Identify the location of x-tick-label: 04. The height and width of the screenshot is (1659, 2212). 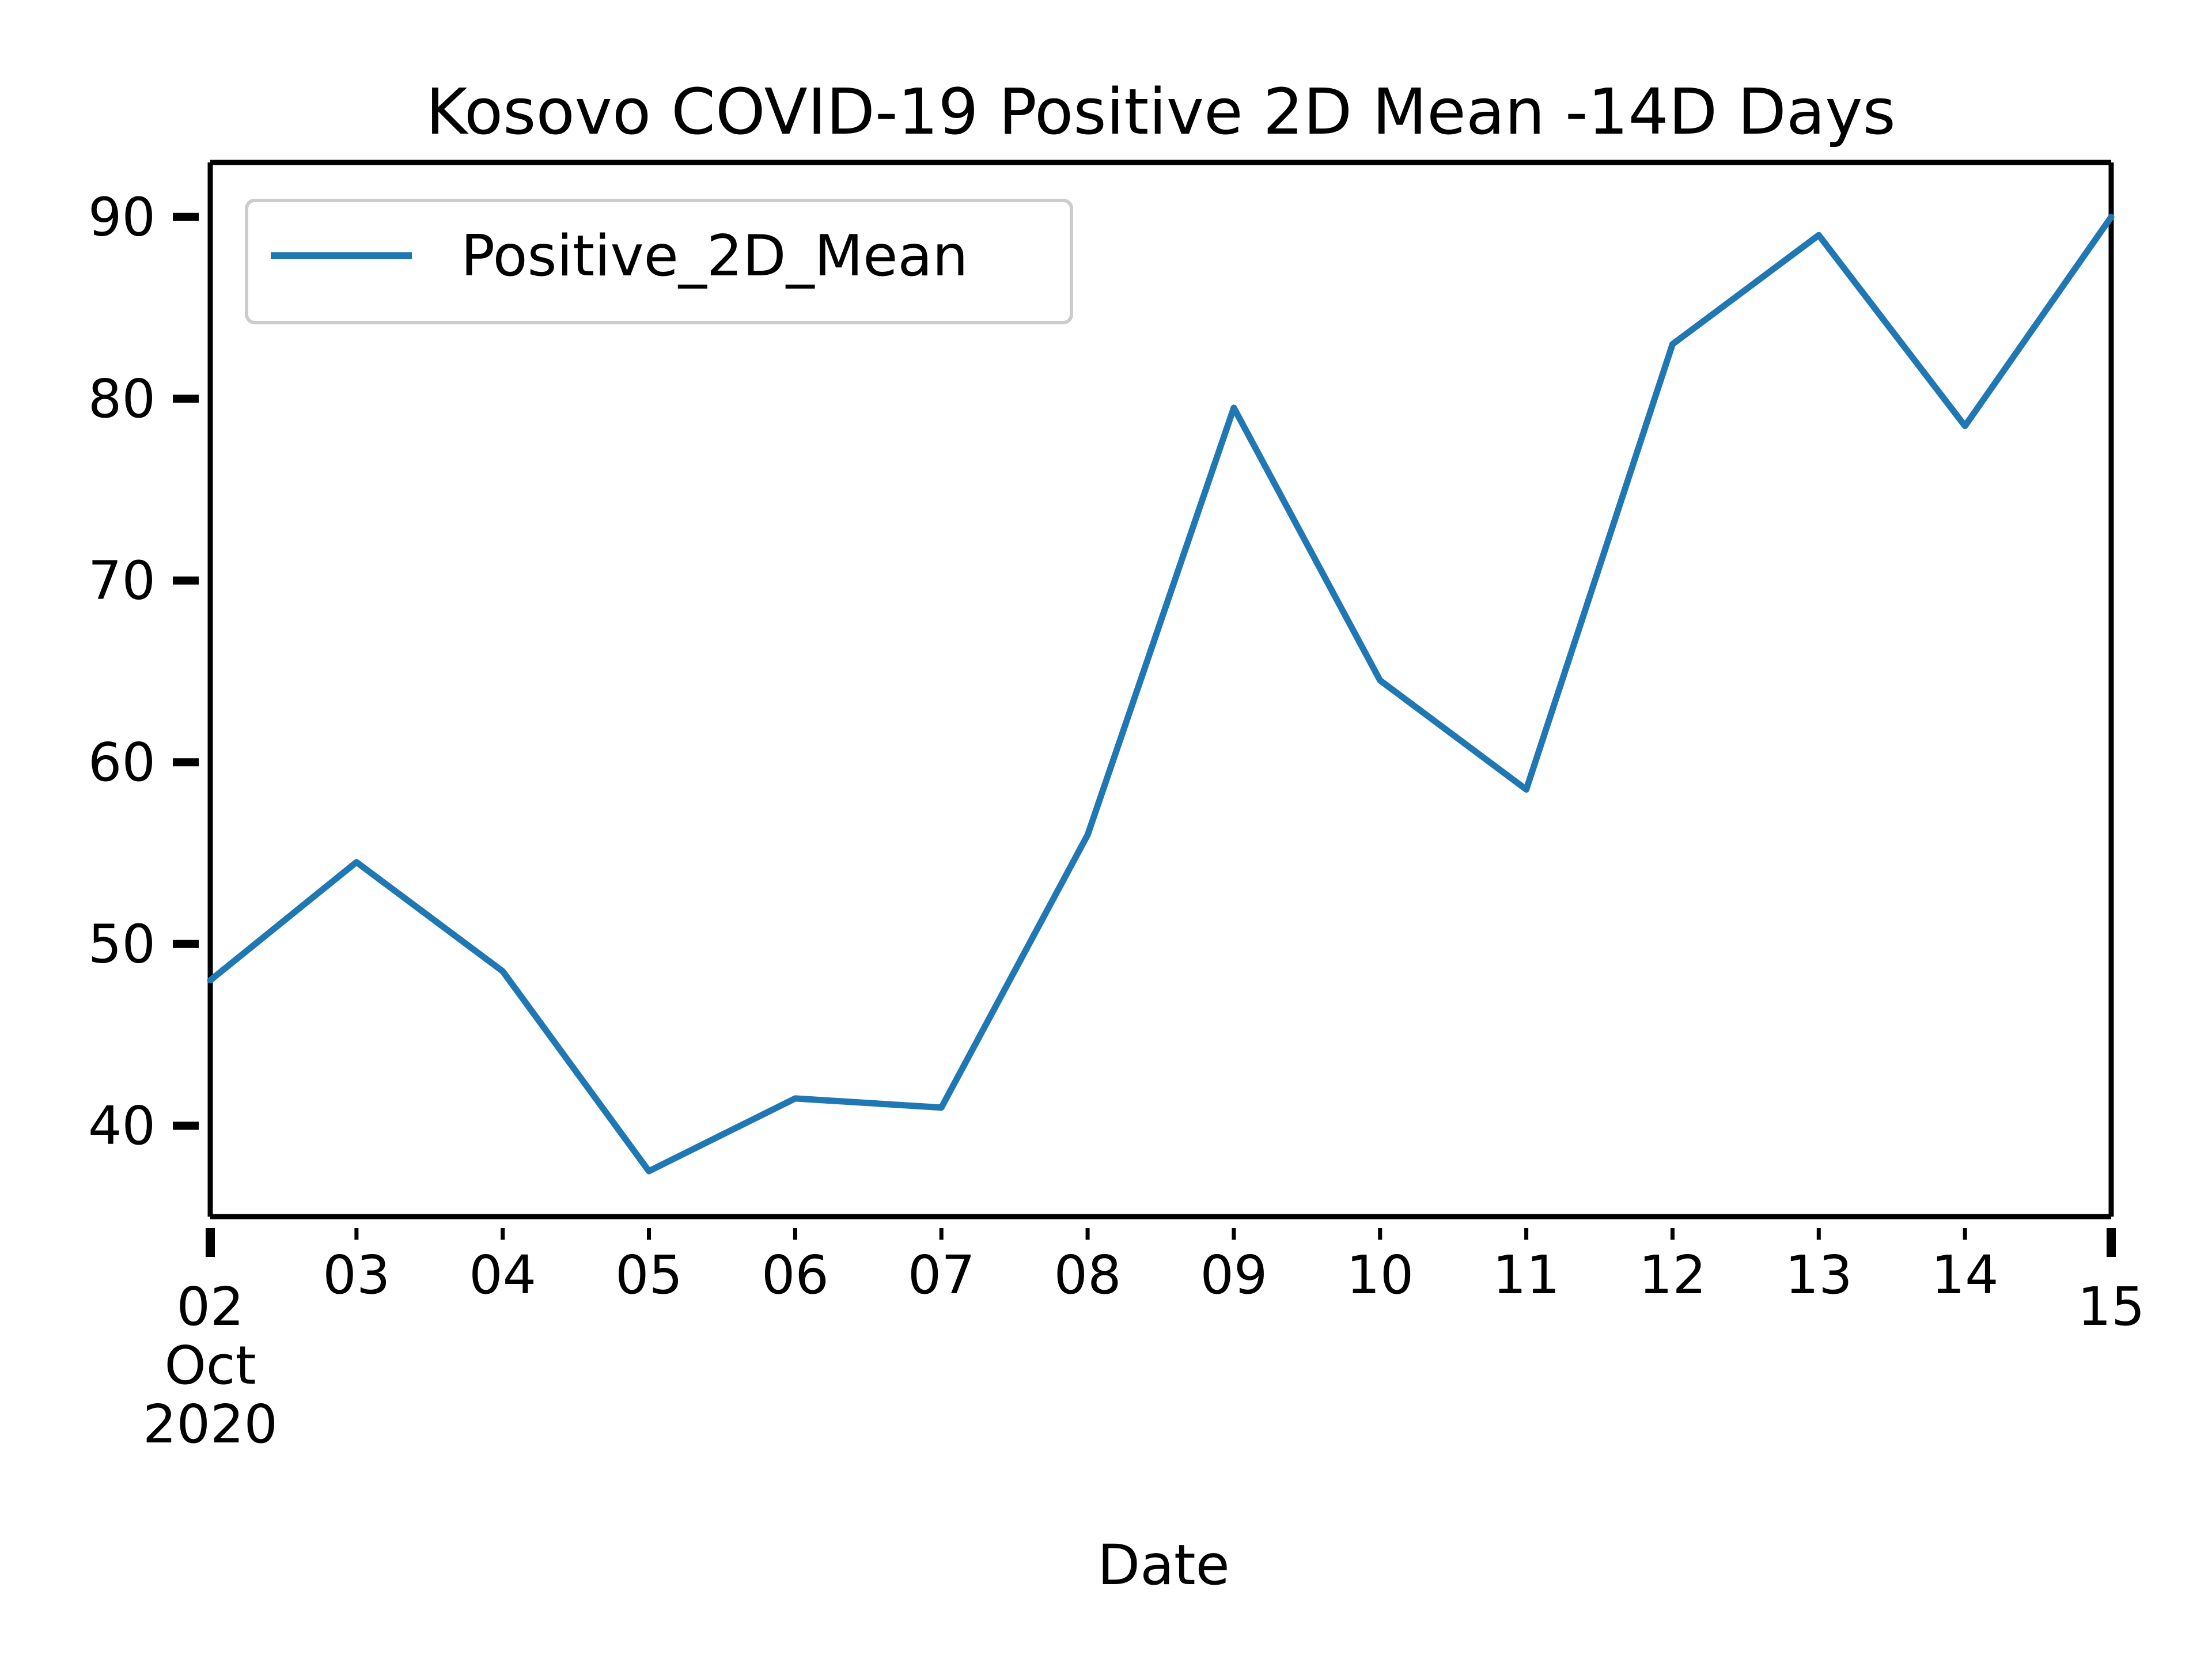
(502, 1275).